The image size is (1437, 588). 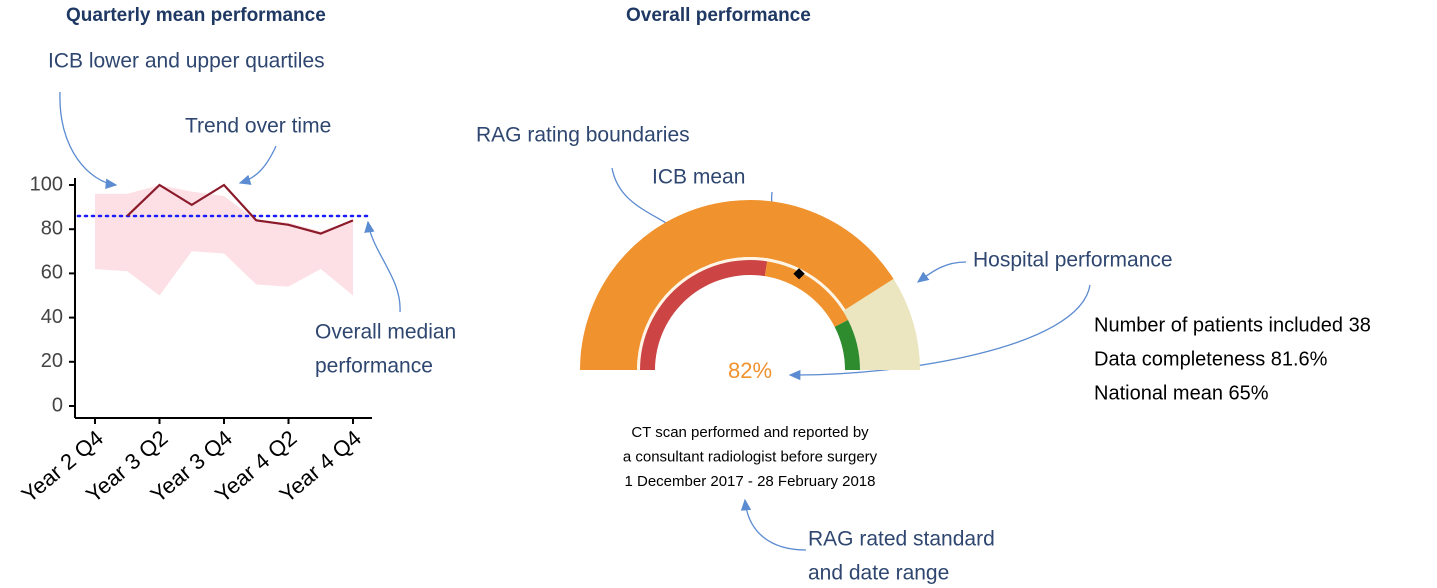 What do you see at coordinates (799, 274) in the screenshot?
I see `icb-mean-marker` at bounding box center [799, 274].